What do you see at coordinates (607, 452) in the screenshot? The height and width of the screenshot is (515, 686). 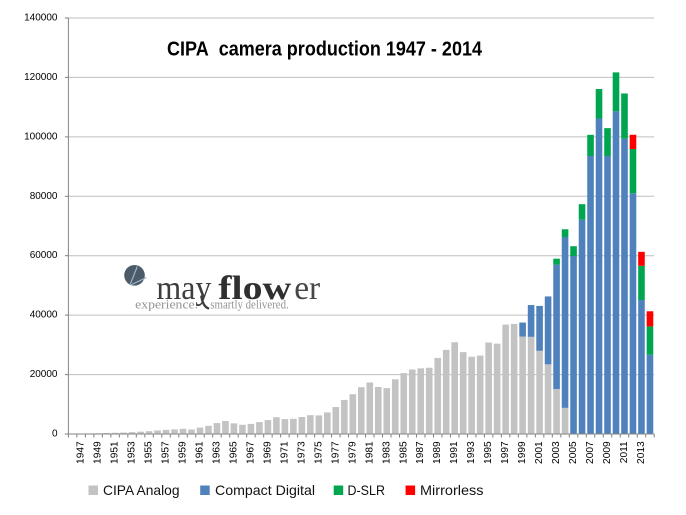 I see `svg-text: 2009` at bounding box center [607, 452].